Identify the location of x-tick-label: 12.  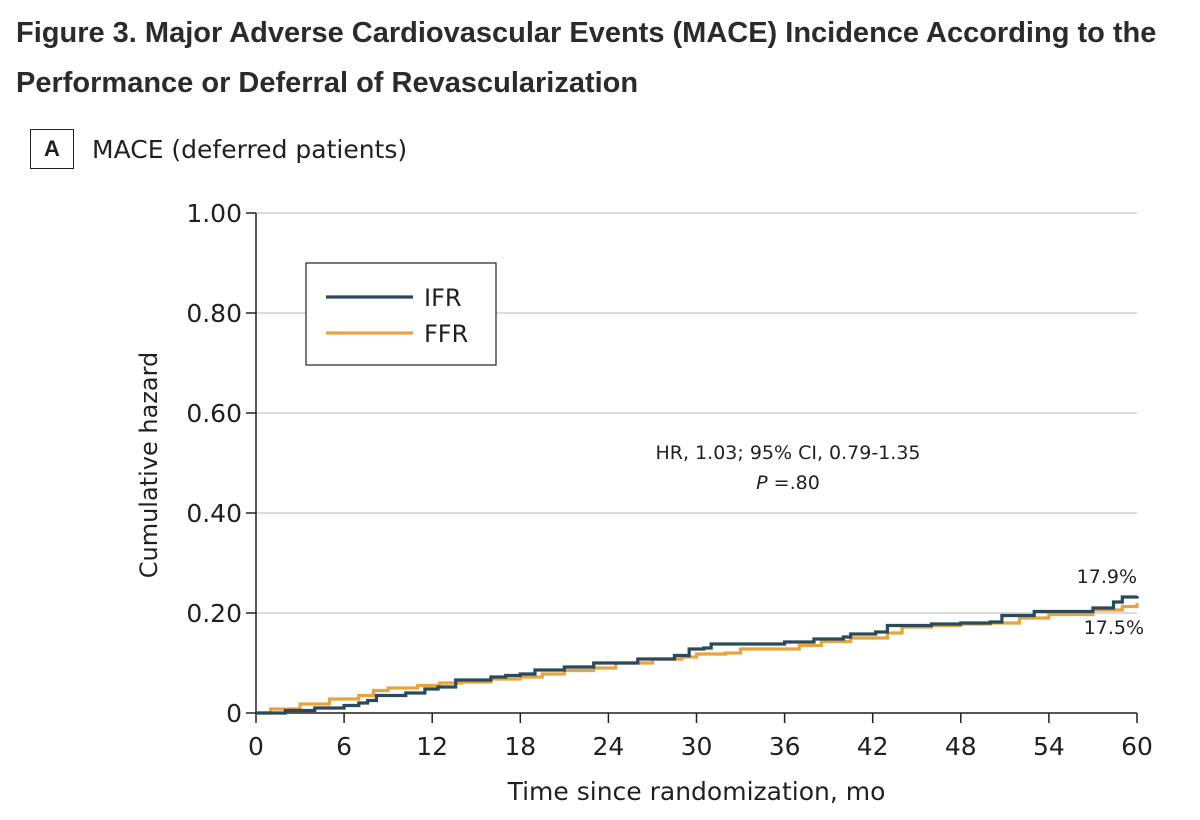
(432, 746).